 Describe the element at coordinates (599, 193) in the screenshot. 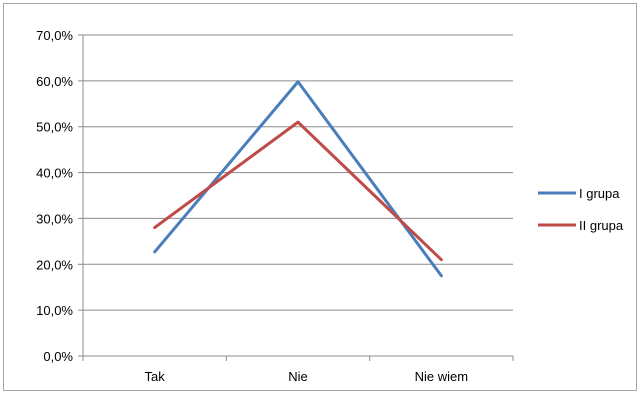

I see `legend-label: I grupa` at that location.